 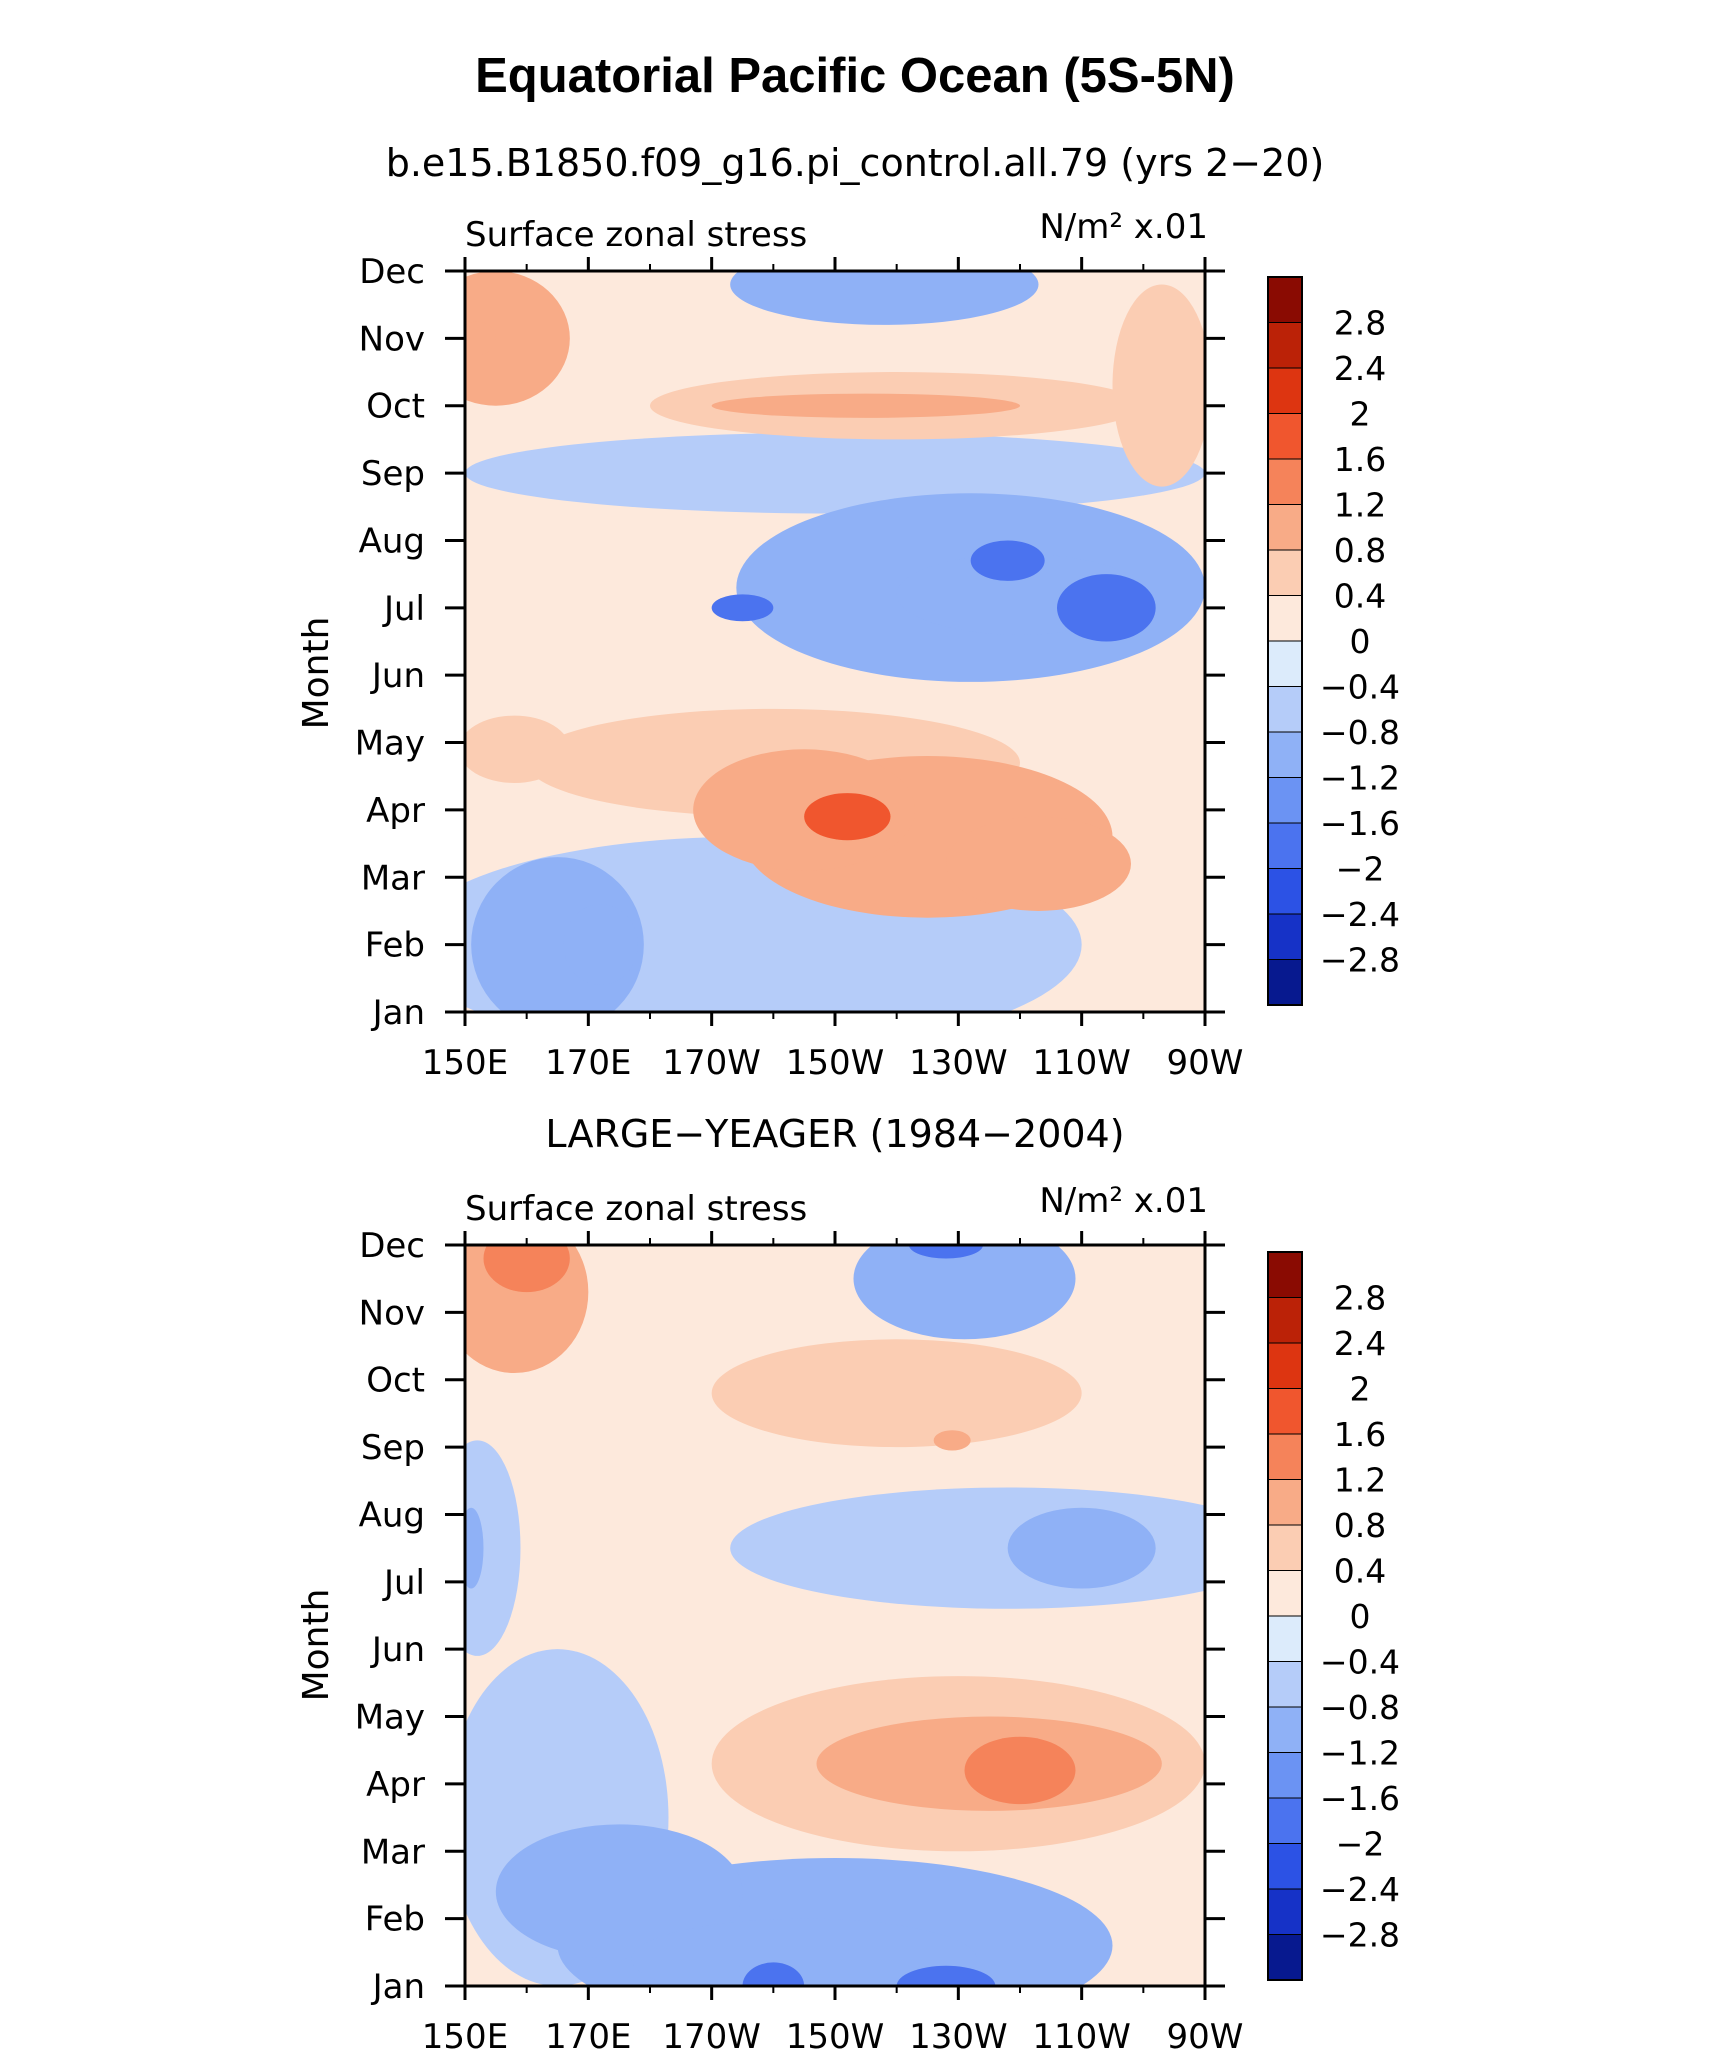 I want to click on units-label: N/m² x.01, so click(x=1123, y=227).